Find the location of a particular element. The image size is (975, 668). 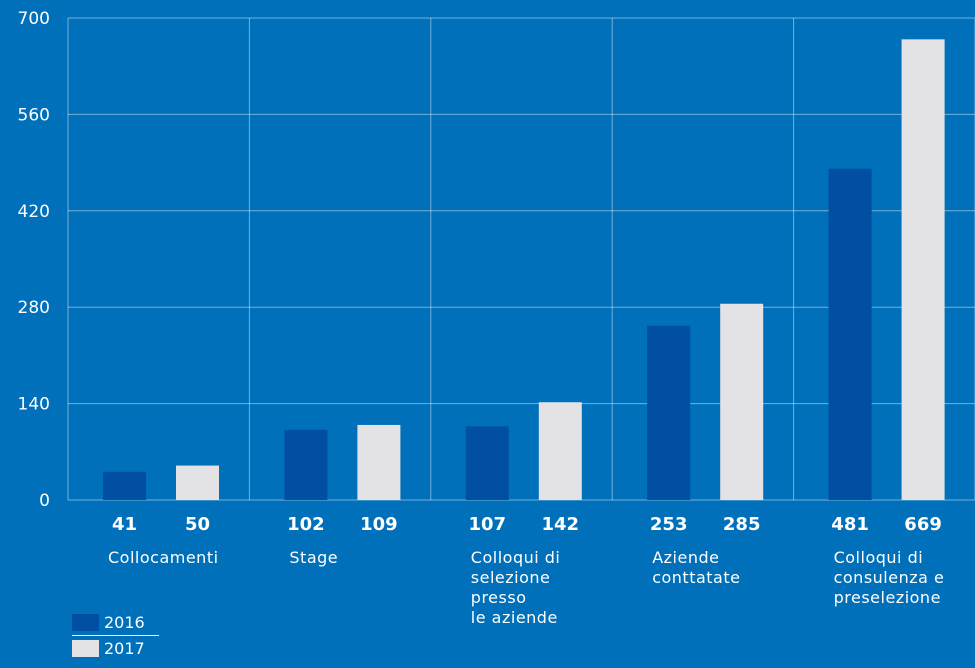

legend-label: 2016 is located at coordinates (124, 622).